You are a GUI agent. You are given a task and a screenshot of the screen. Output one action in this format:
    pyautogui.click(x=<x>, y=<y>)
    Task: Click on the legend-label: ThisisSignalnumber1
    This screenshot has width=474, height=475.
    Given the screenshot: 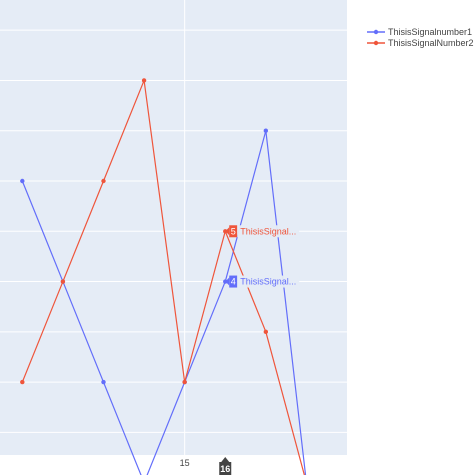 What is the action you would take?
    pyautogui.click(x=430, y=32)
    